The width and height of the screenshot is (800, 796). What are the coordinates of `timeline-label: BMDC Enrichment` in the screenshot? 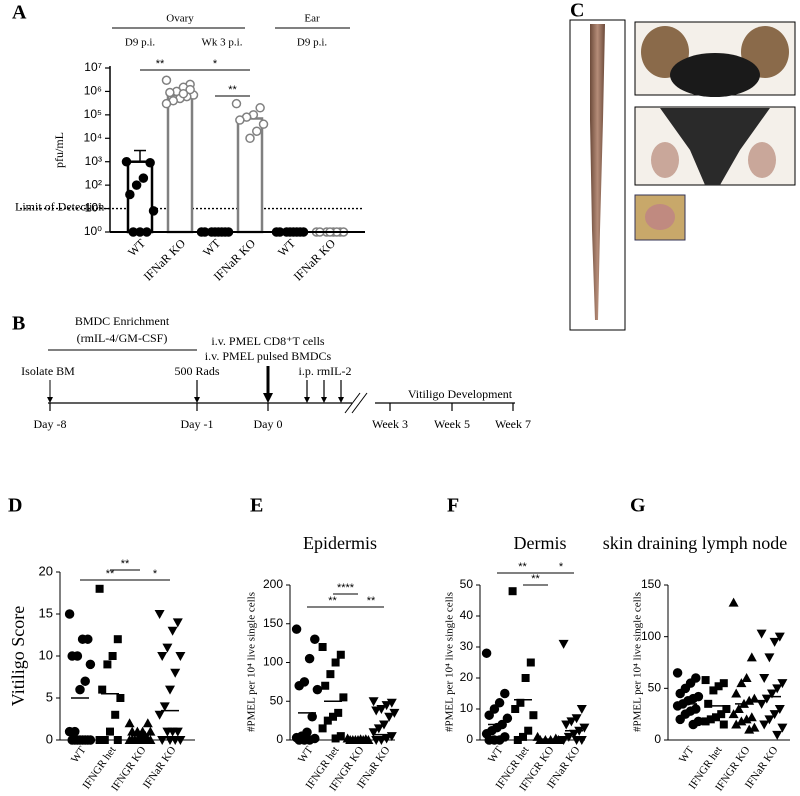 It's located at (122, 321).